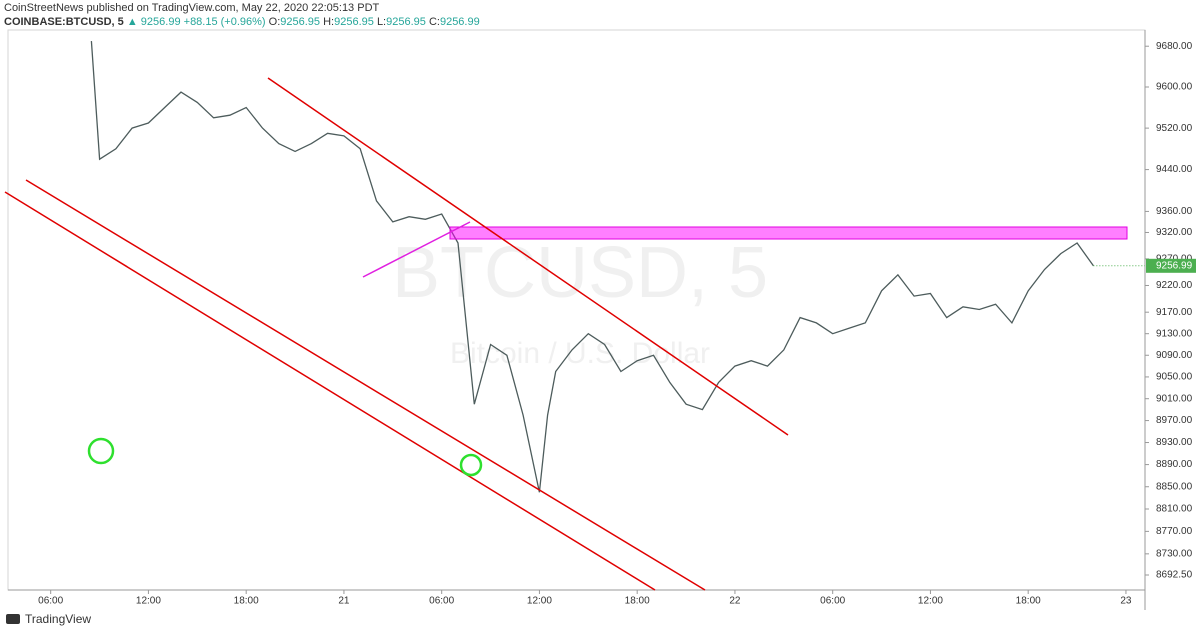 The height and width of the screenshot is (641, 1200). Describe the element at coordinates (1174, 442) in the screenshot. I see `y-tick-label: 8930.00` at that location.